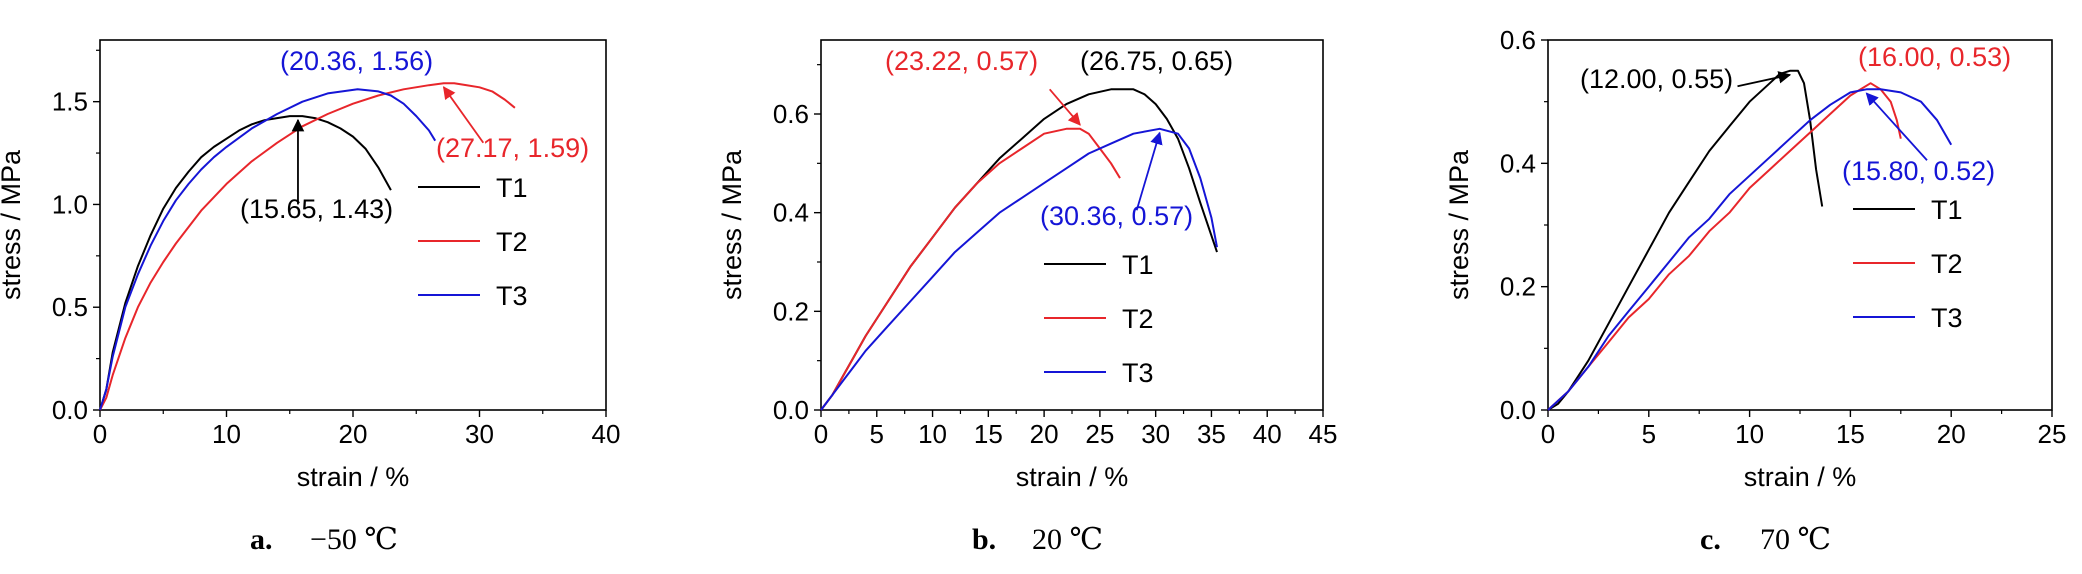 The image size is (2082, 574). I want to click on y-tick-label: 1.0, so click(70, 204).